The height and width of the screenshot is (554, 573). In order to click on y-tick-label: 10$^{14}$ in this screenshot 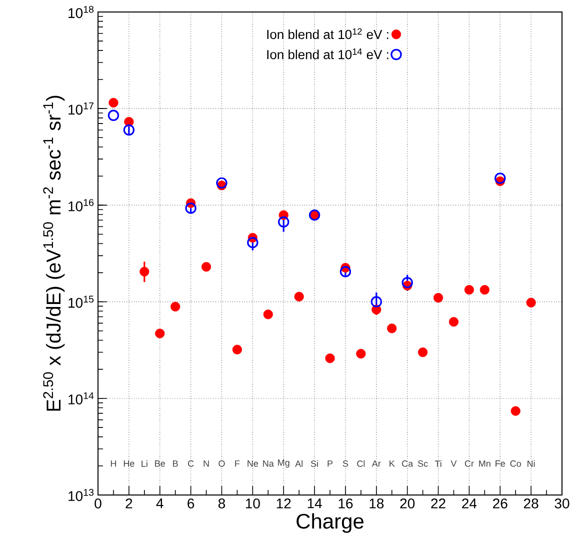, I will do `click(81, 398)`.